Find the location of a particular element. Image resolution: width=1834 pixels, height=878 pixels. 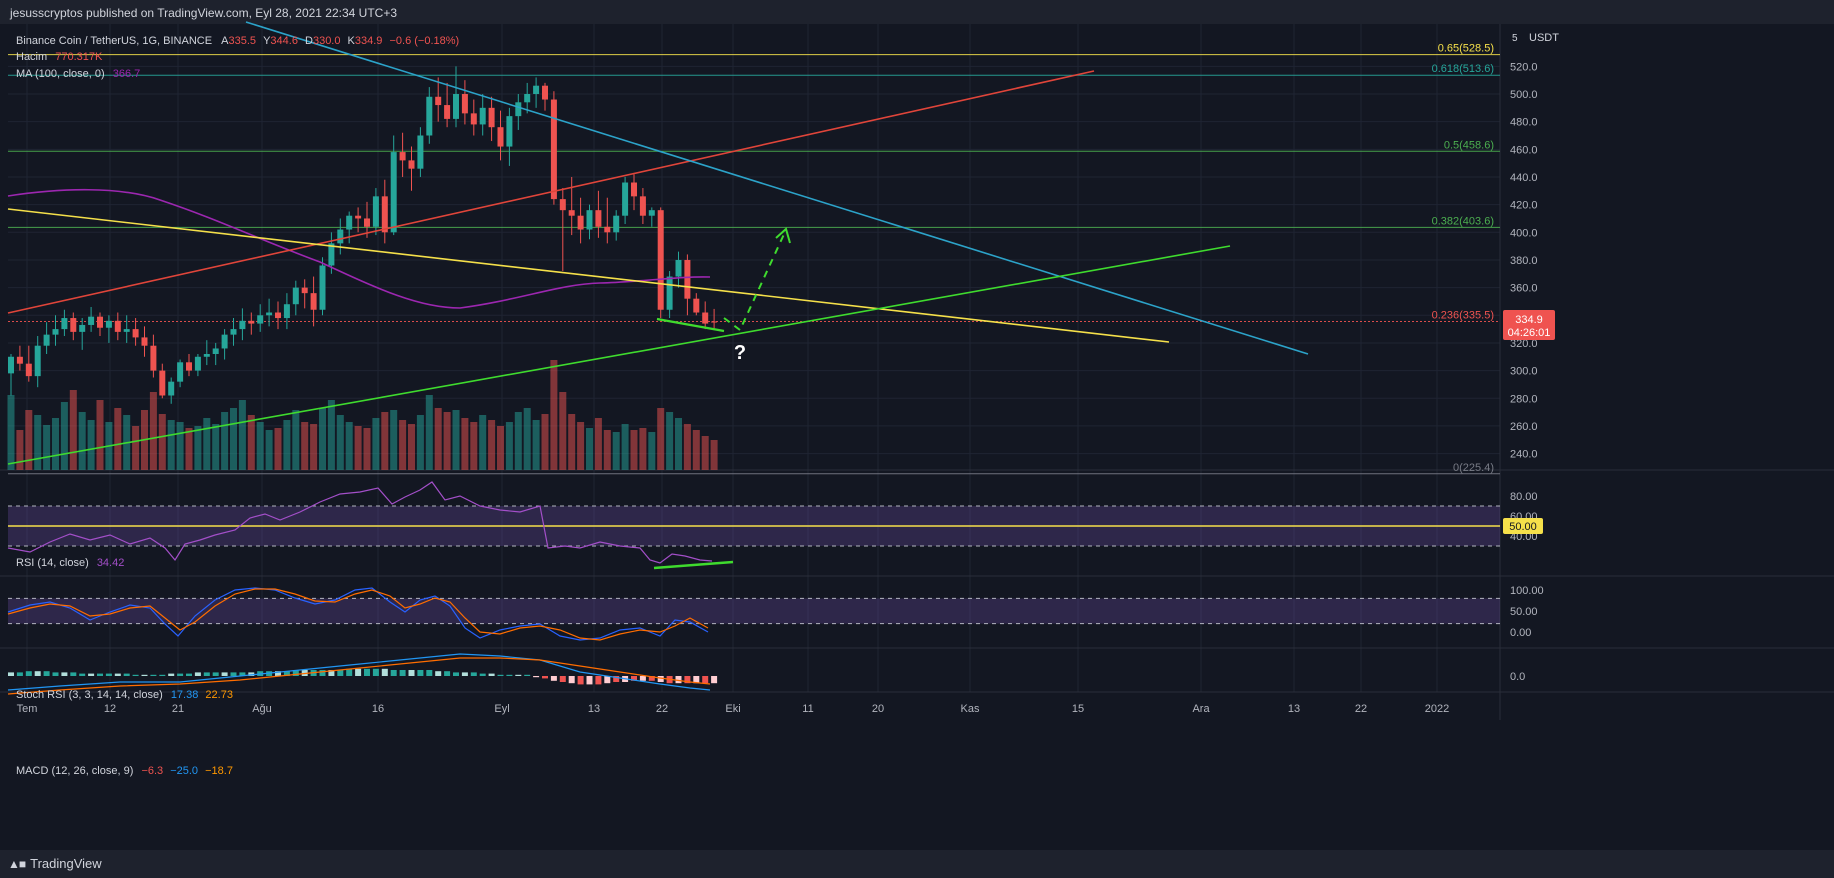

fib-label-0.236: 0.236(335.5) is located at coordinates (1463, 316).